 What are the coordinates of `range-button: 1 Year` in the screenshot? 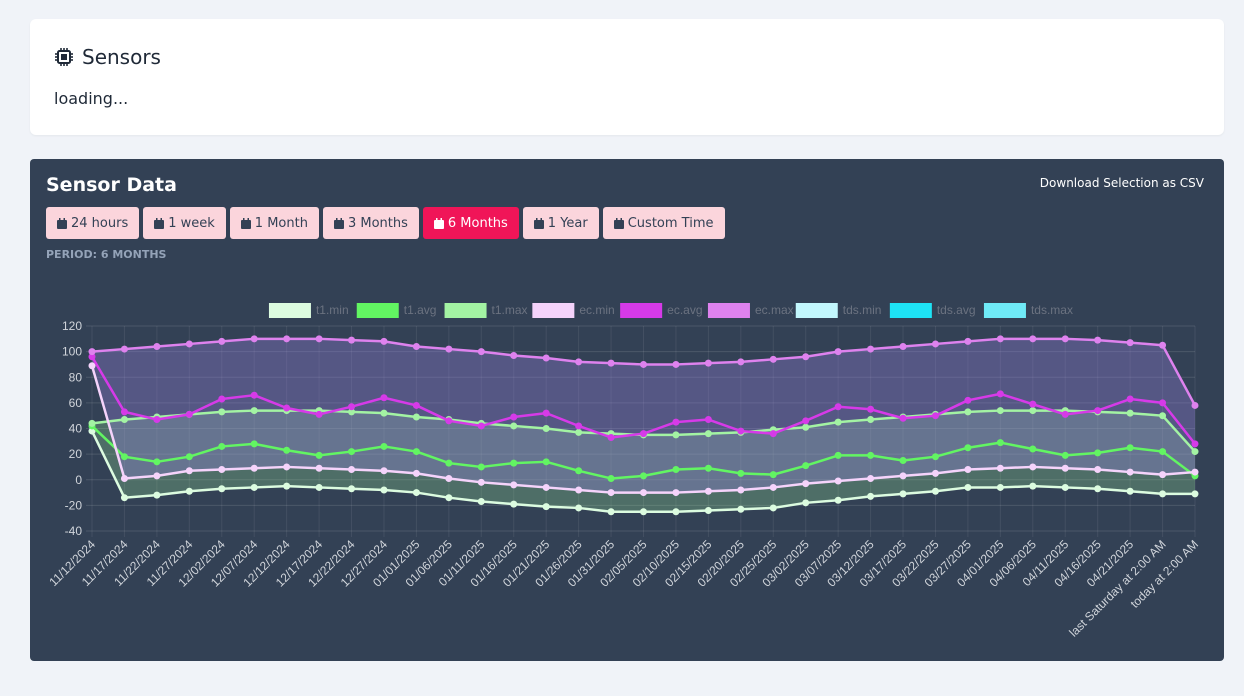 It's located at (560, 223).